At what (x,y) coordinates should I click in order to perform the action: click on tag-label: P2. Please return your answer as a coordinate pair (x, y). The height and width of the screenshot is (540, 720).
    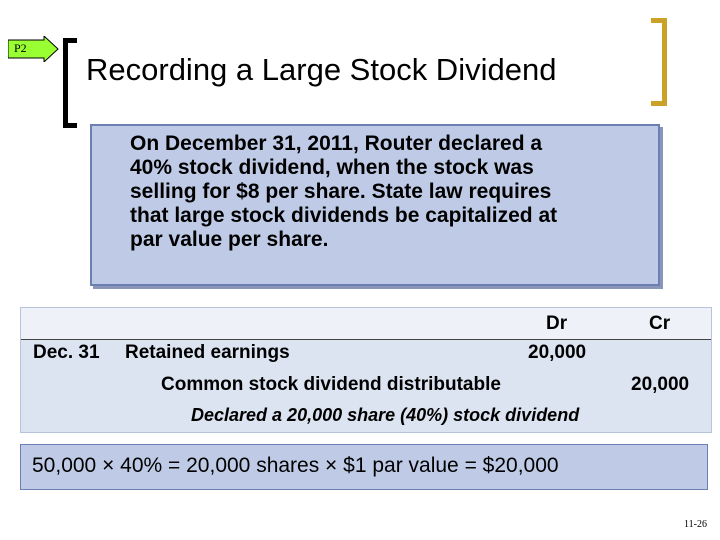
    Looking at the image, I should click on (20, 48).